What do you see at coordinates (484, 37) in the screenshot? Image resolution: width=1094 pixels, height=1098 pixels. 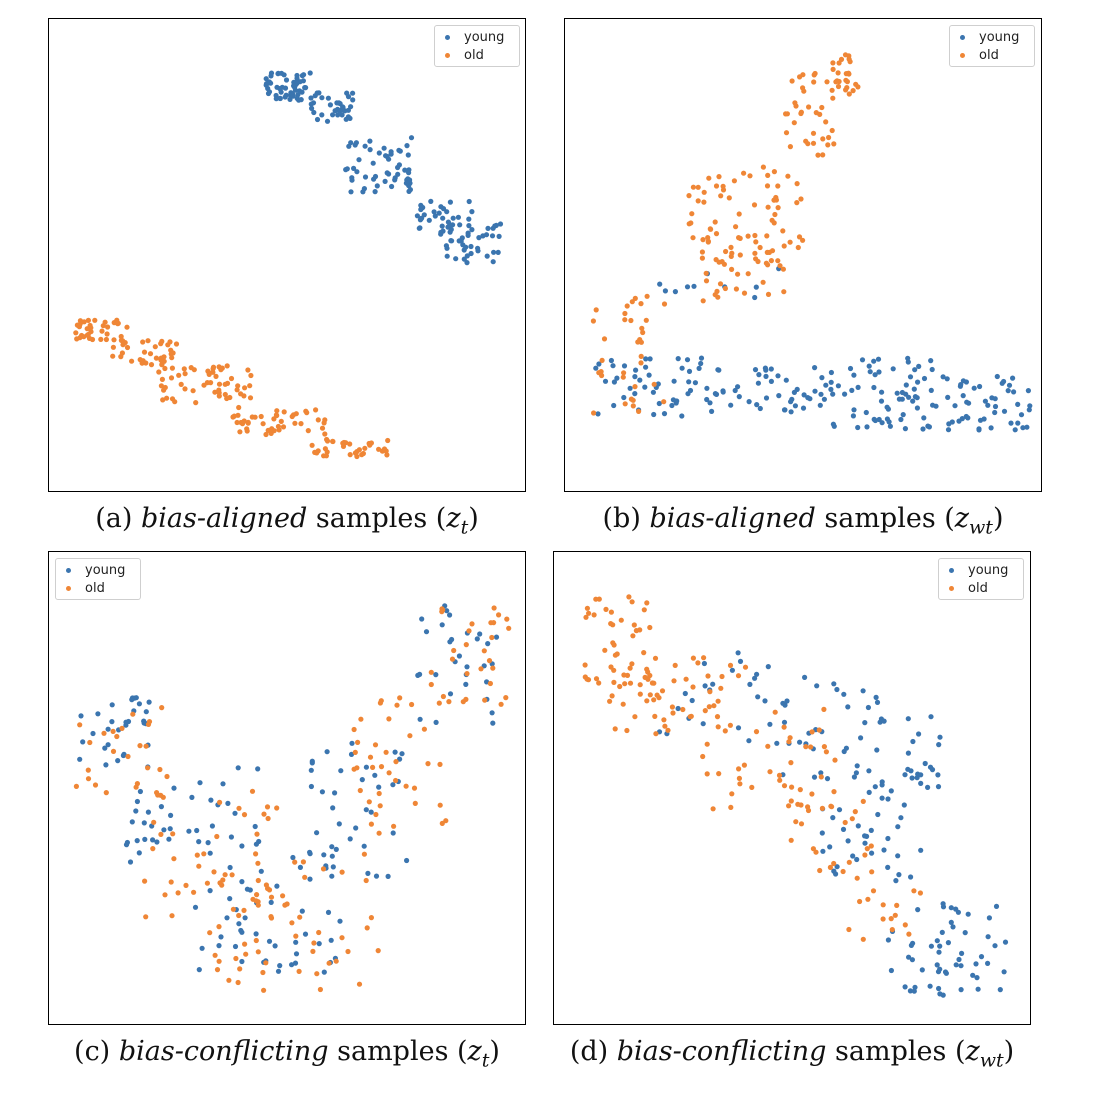 I see `legend-young-label: young` at bounding box center [484, 37].